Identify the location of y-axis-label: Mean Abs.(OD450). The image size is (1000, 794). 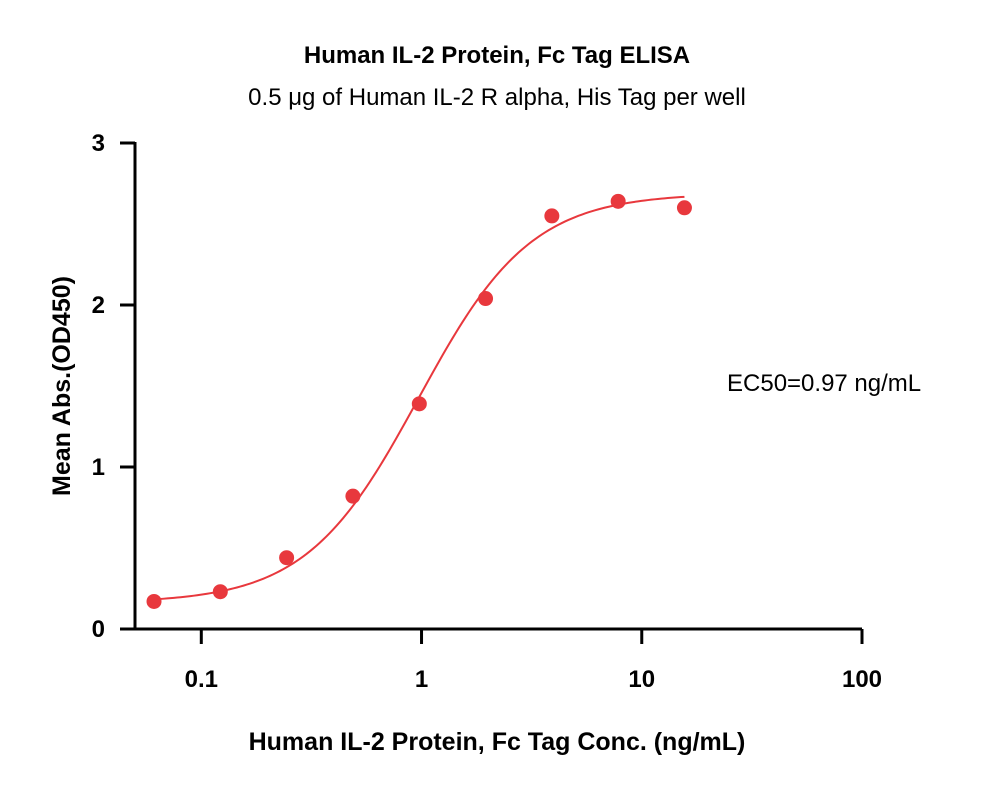
(62, 386).